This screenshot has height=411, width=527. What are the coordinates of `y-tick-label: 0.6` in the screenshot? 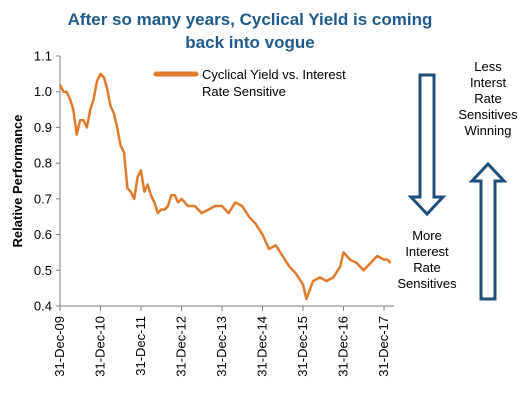 It's located at (43, 234).